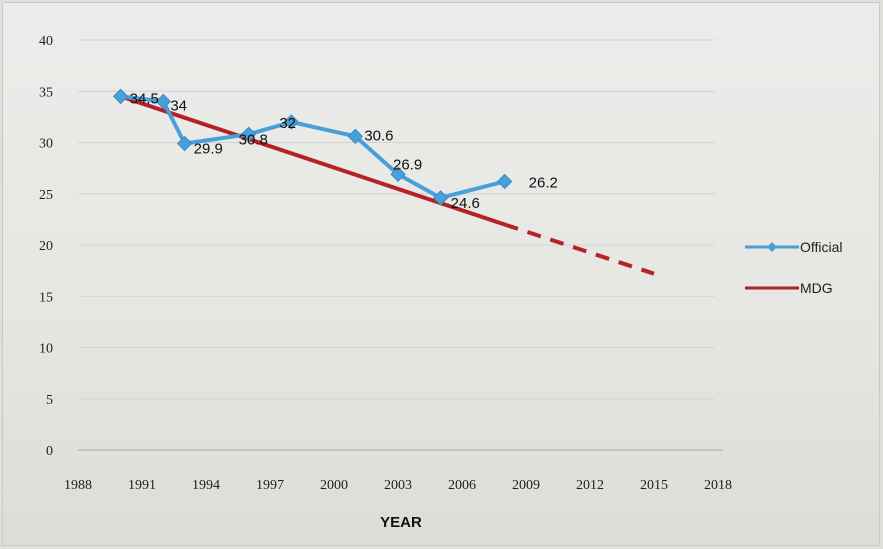 The image size is (883, 549). I want to click on legend-item-mdg: MDG, so click(789, 288).